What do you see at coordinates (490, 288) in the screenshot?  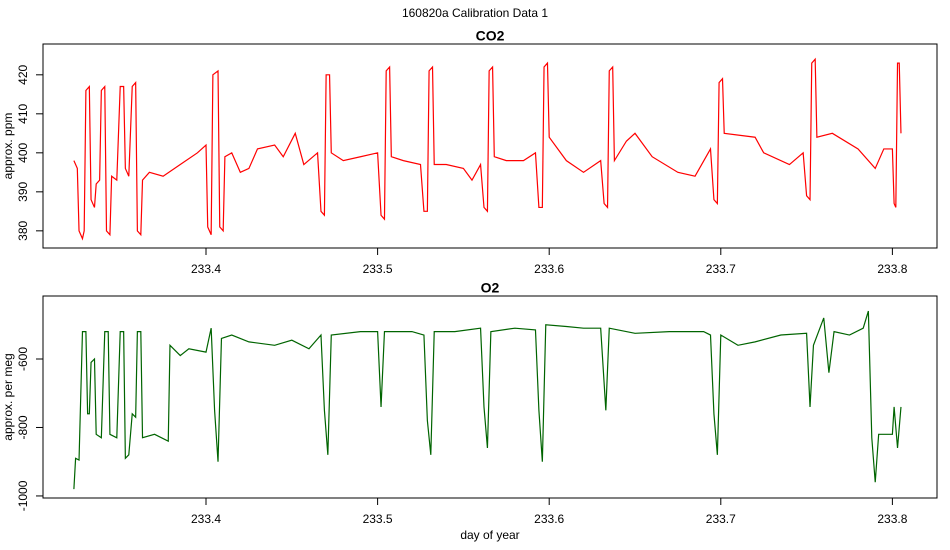 I see `panel-title: O2` at bounding box center [490, 288].